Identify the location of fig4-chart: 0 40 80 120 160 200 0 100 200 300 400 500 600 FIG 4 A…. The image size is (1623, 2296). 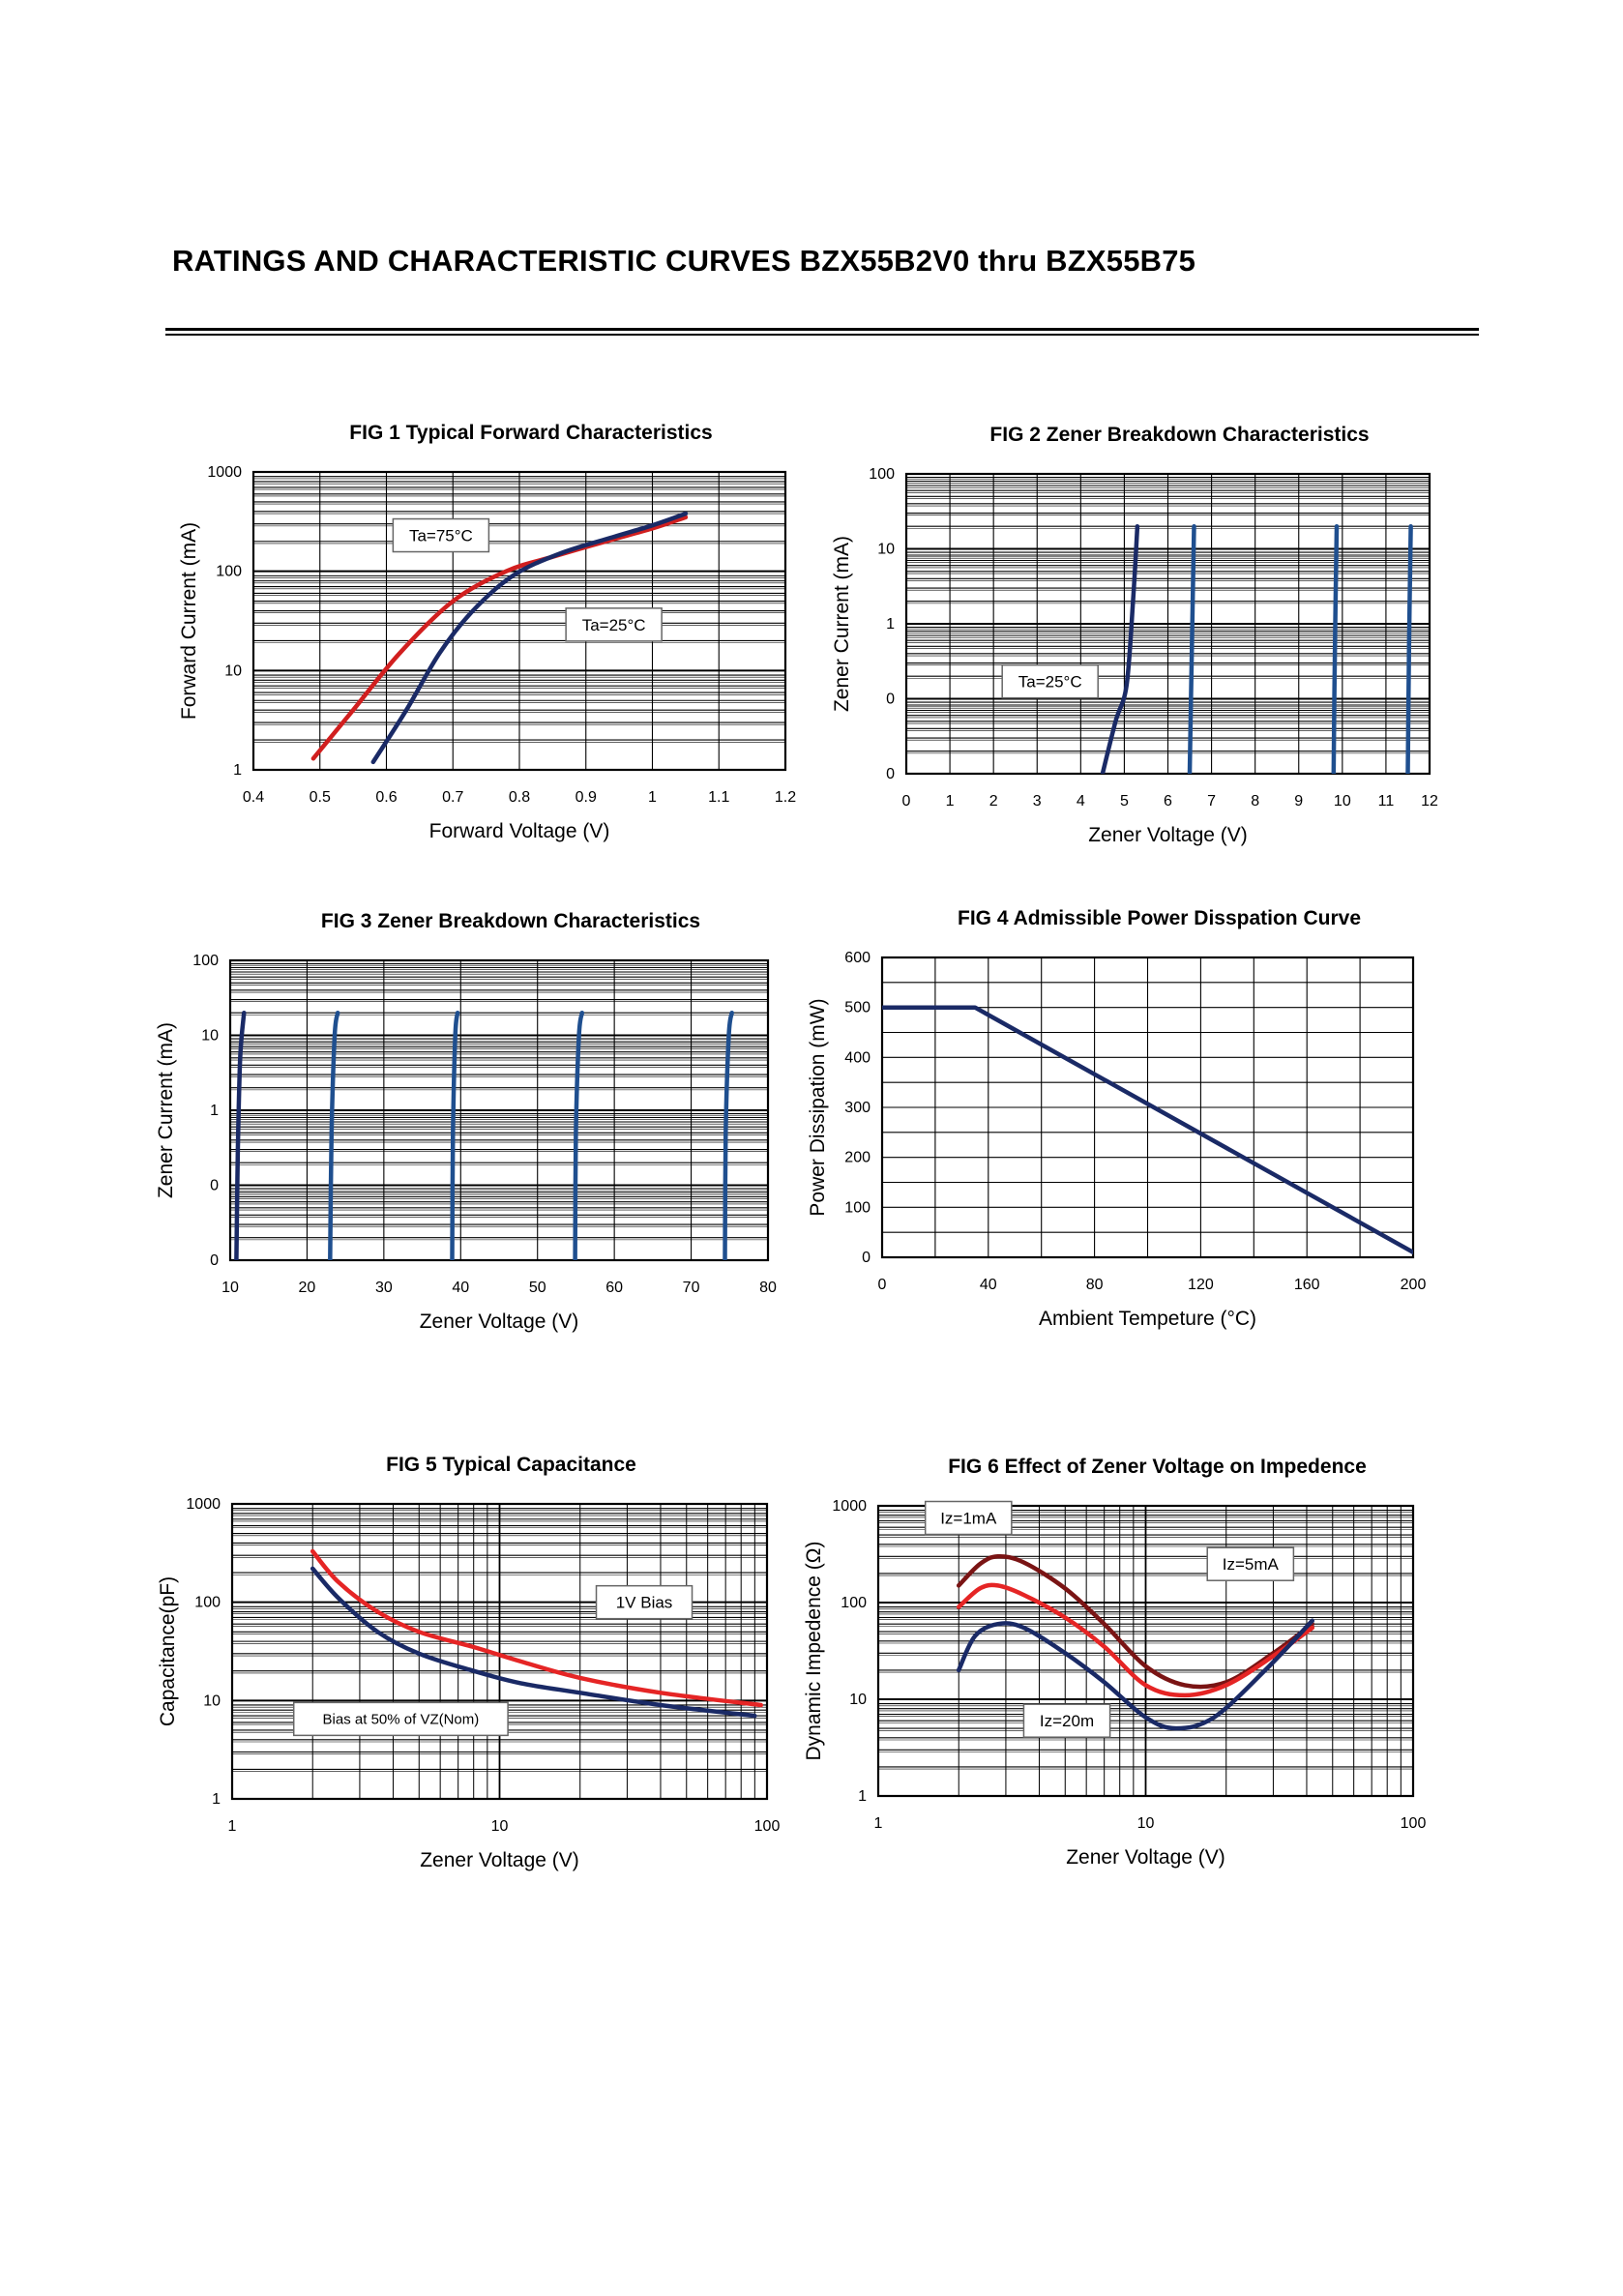
(1116, 1118).